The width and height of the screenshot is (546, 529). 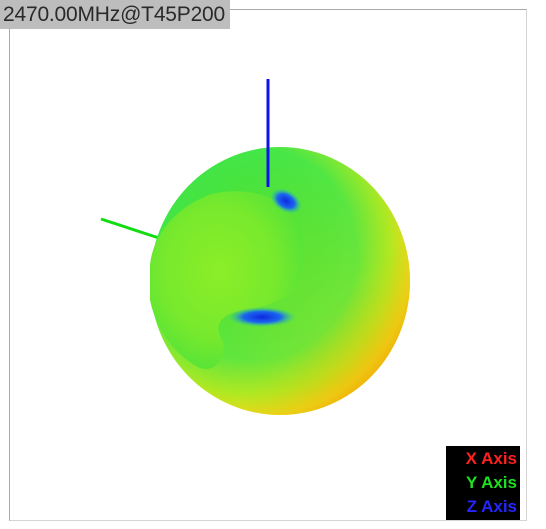 I want to click on legend-x-axis: X Axis, so click(x=491, y=458).